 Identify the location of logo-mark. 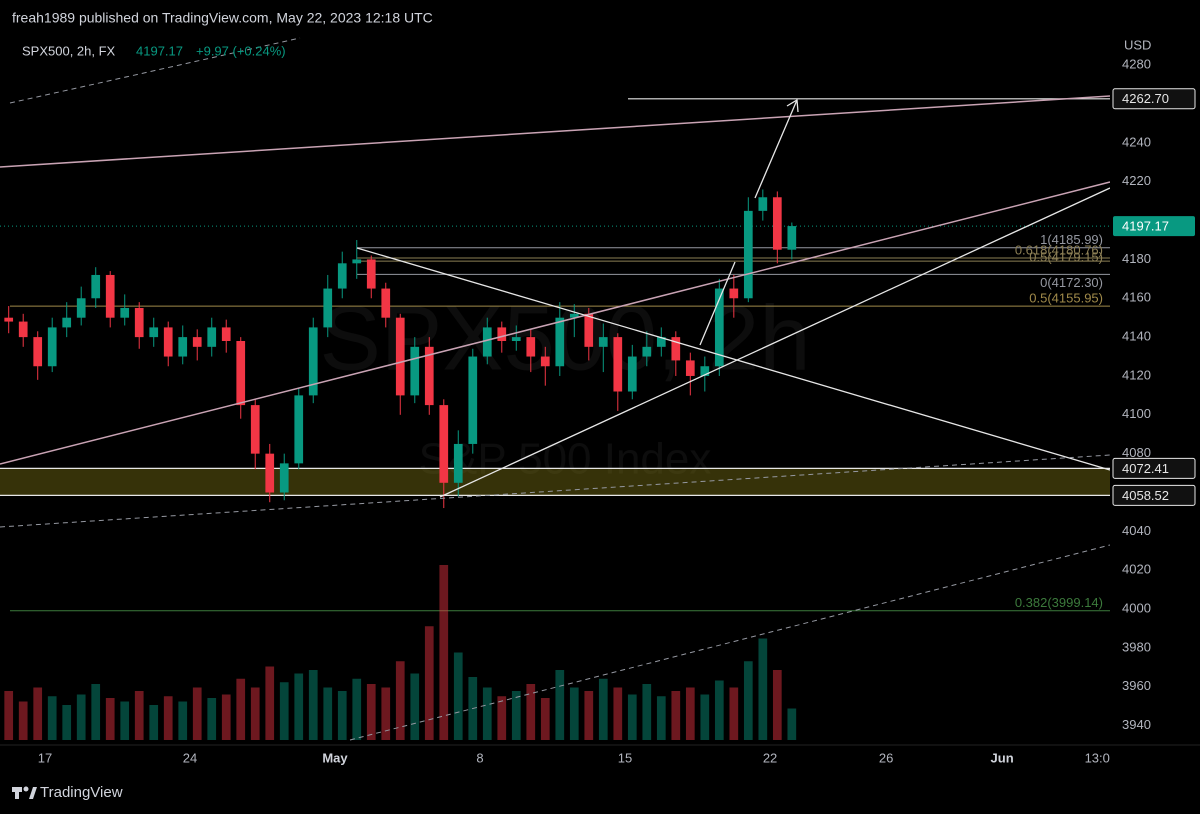
(17, 793).